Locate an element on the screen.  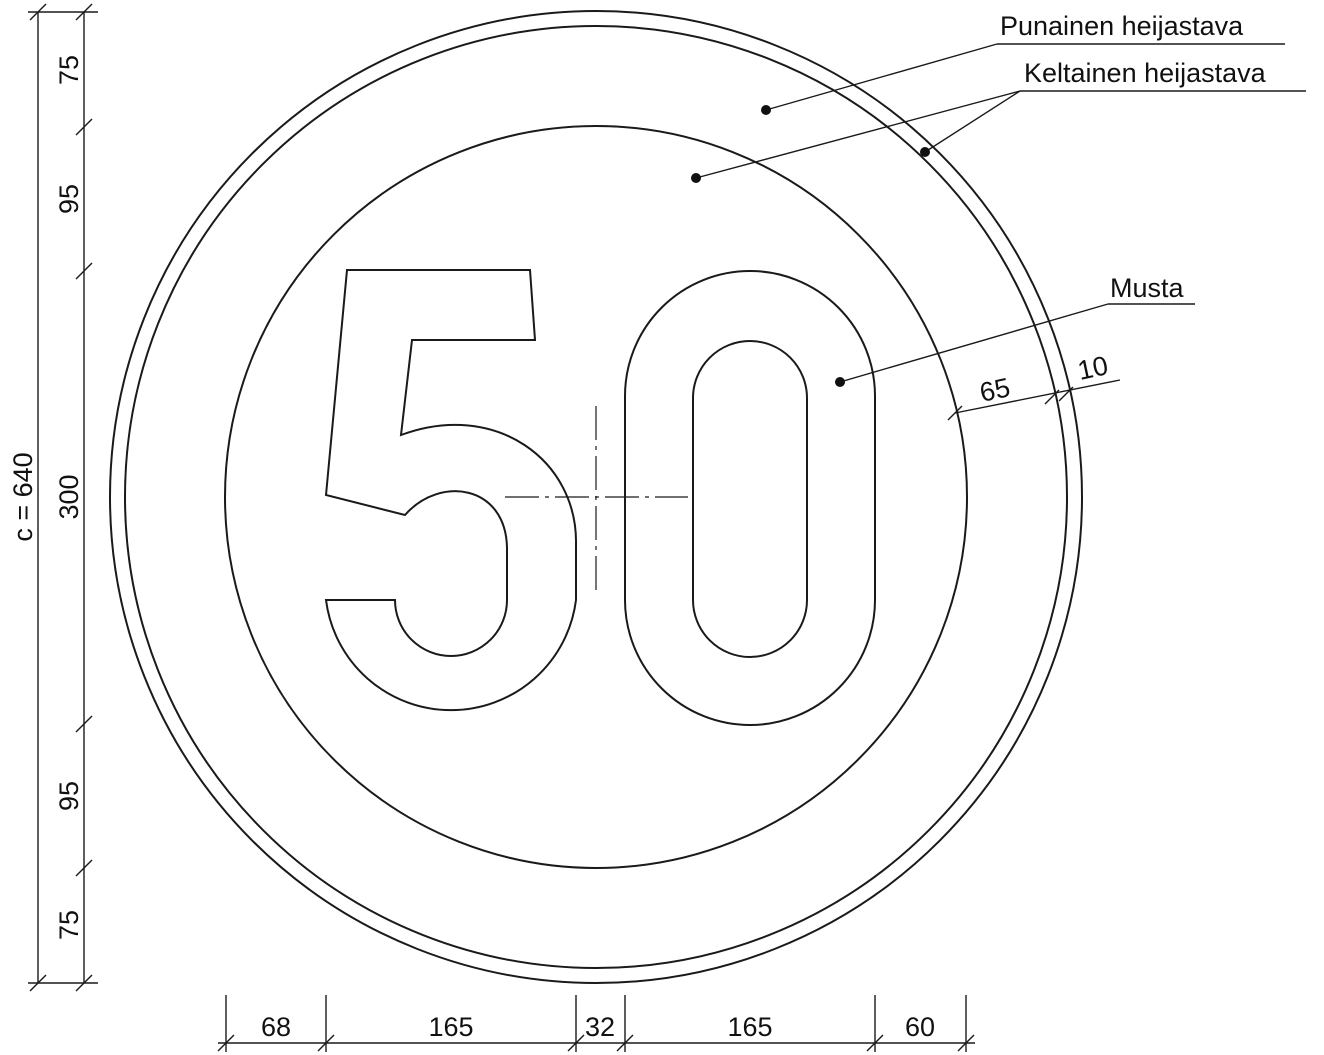
dim-h-seg5: 60 is located at coordinates (920, 1027).